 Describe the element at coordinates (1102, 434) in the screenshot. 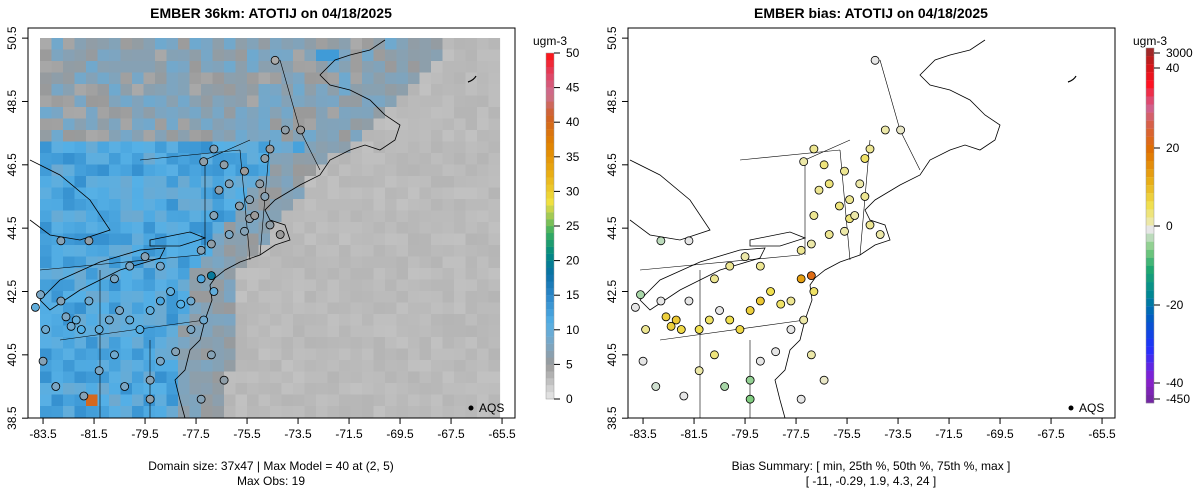

I see `x-tick-label: -65.5` at that location.